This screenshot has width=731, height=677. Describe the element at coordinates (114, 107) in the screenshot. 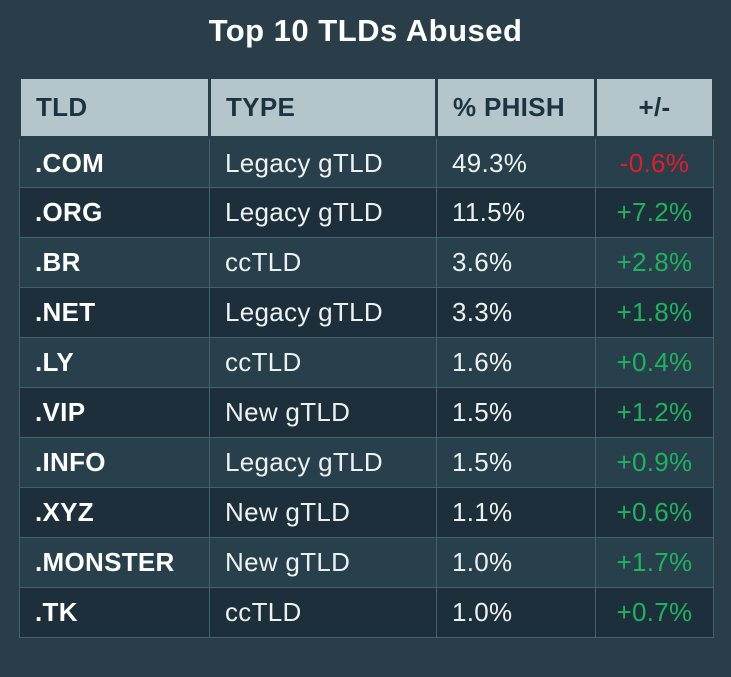

I see `column-header-tld: TLD` at that location.